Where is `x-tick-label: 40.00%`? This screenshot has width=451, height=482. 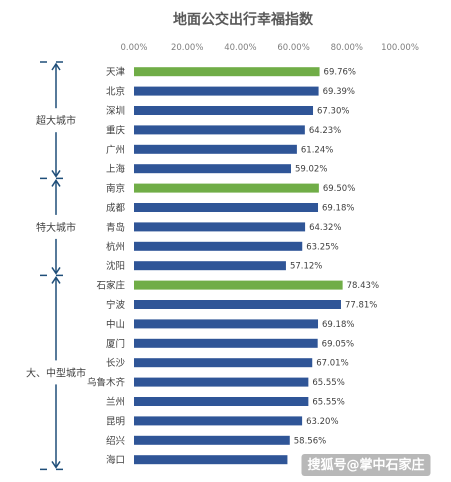
x-tick-label: 40.00% is located at coordinates (240, 48).